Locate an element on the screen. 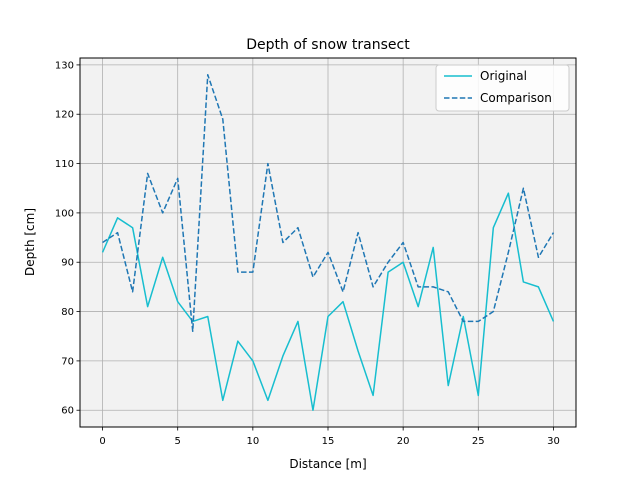 The width and height of the screenshot is (640, 480). x-tick-label: 5 is located at coordinates (178, 441).